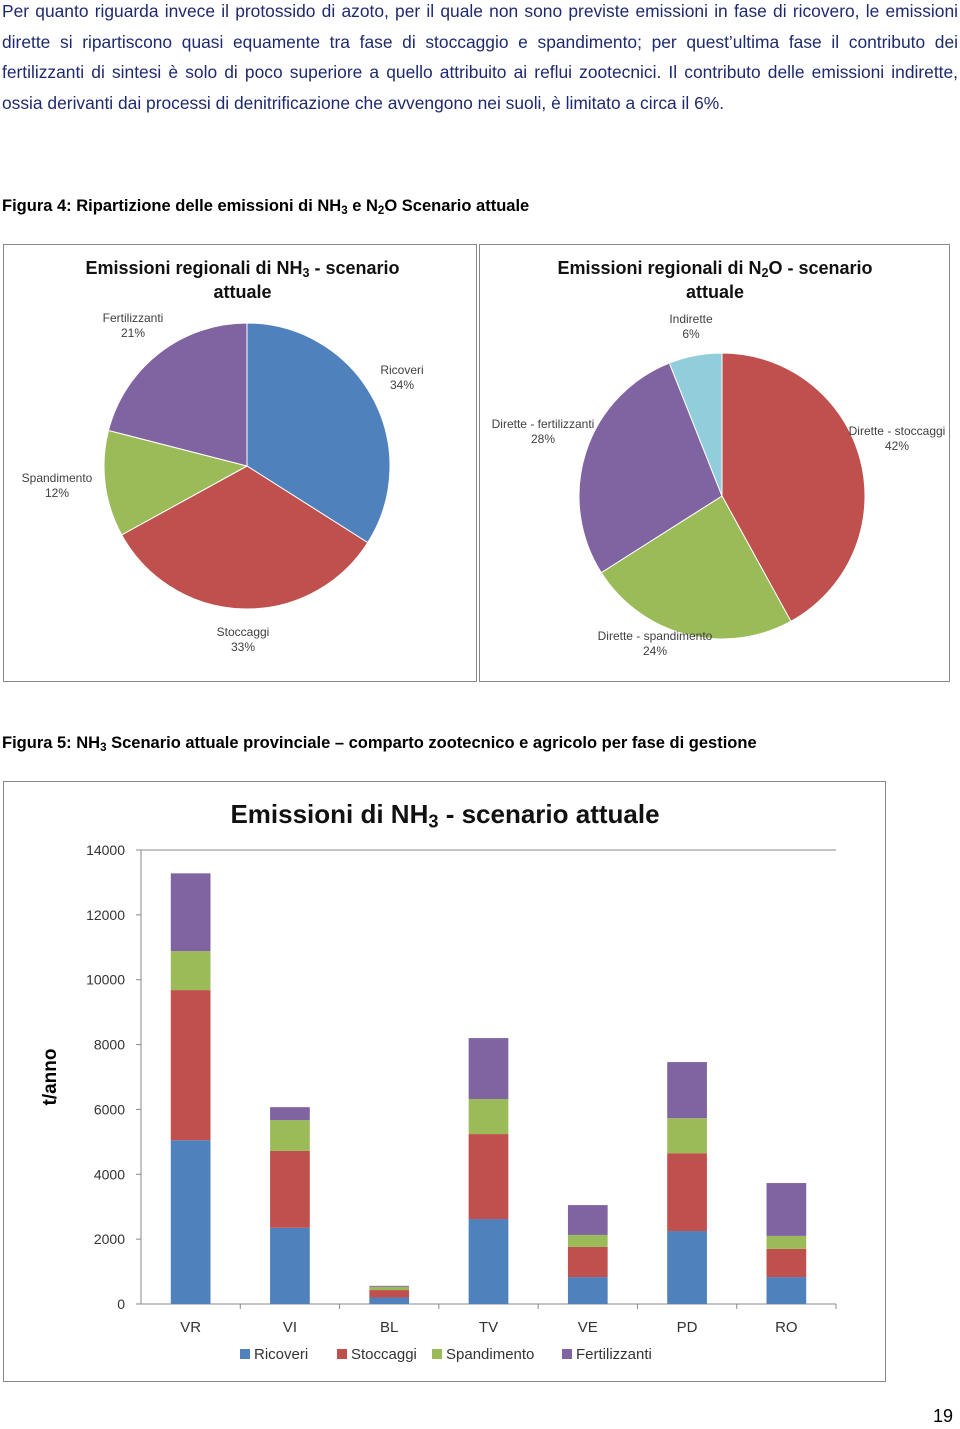 The width and height of the screenshot is (960, 1429). I want to click on chart-title: Emissioni di NH3 - scenario attuale, so click(445, 815).